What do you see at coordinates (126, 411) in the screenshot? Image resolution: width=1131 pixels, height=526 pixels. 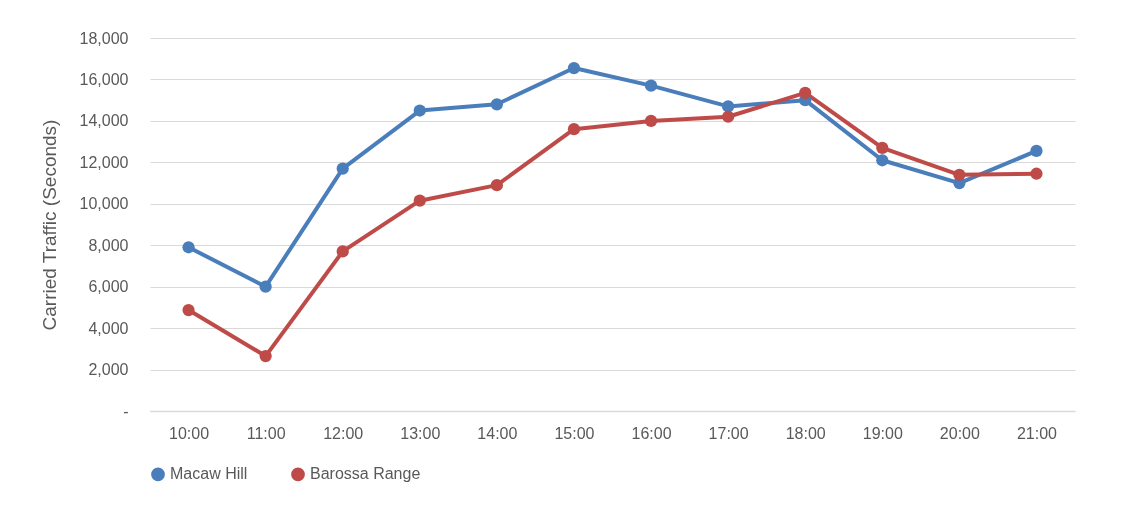 I see `y-tick-label: -` at bounding box center [126, 411].